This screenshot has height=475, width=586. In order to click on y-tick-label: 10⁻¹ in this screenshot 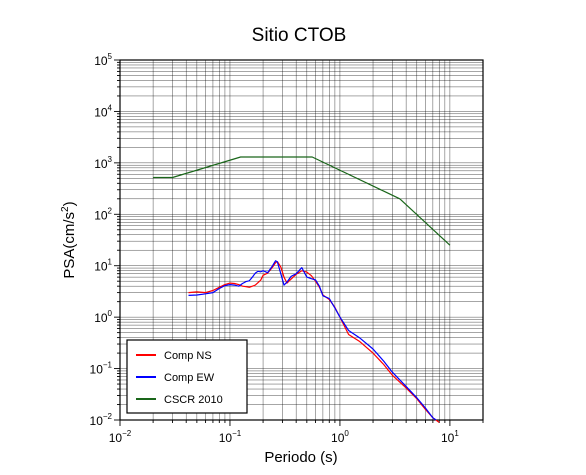, I will do `click(101, 369)`.